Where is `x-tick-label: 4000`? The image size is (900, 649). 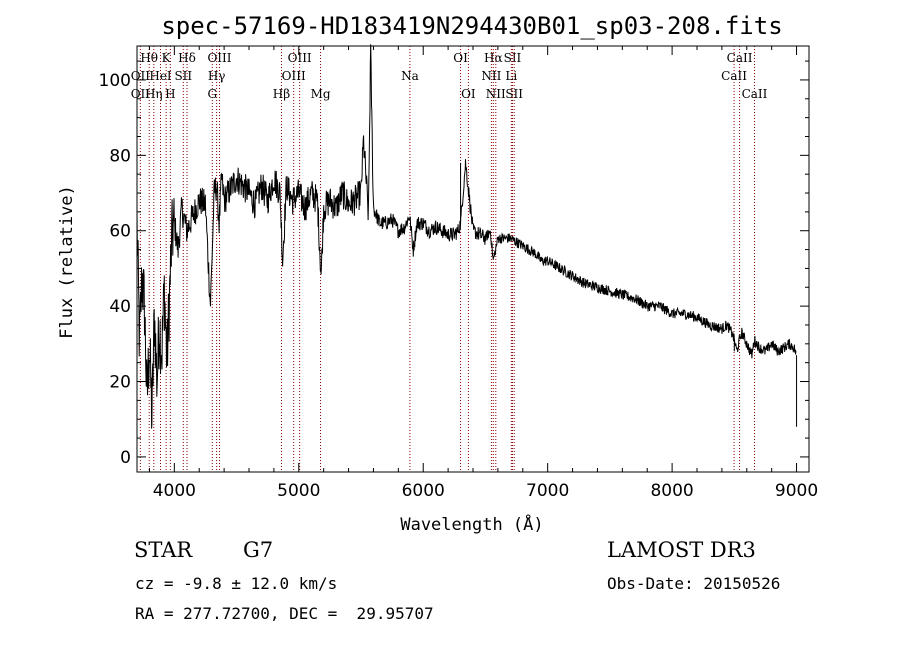 x-tick-label: 4000 is located at coordinates (174, 491).